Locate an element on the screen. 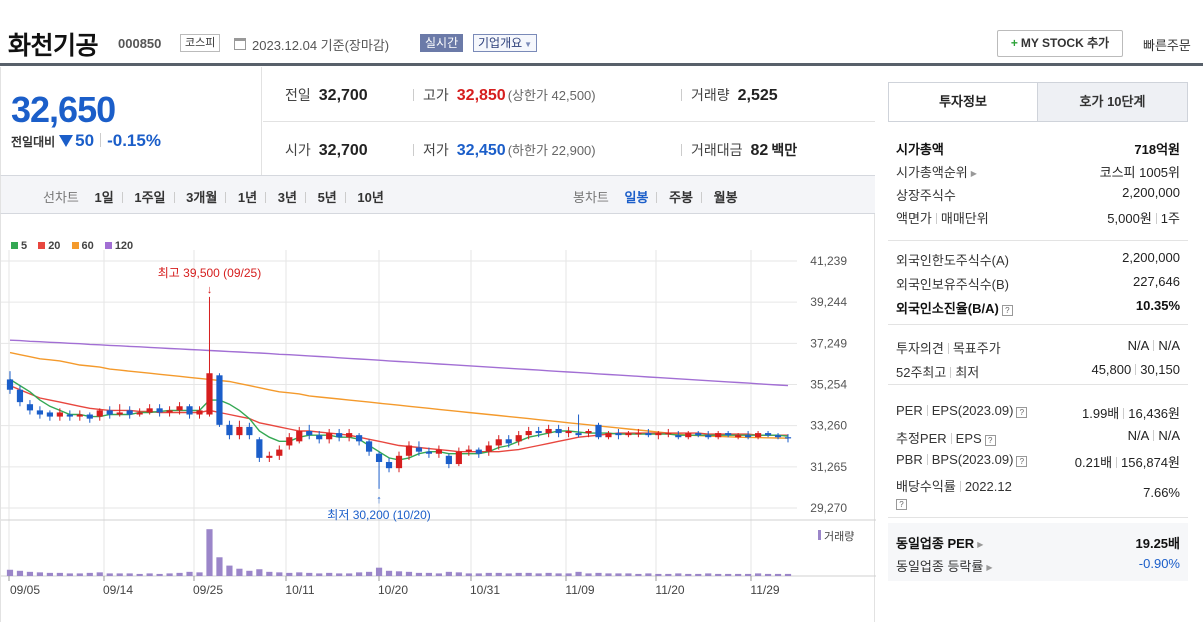 The height and width of the screenshot is (622, 1203). rank-label: 시가총액순위 is located at coordinates (932, 172).